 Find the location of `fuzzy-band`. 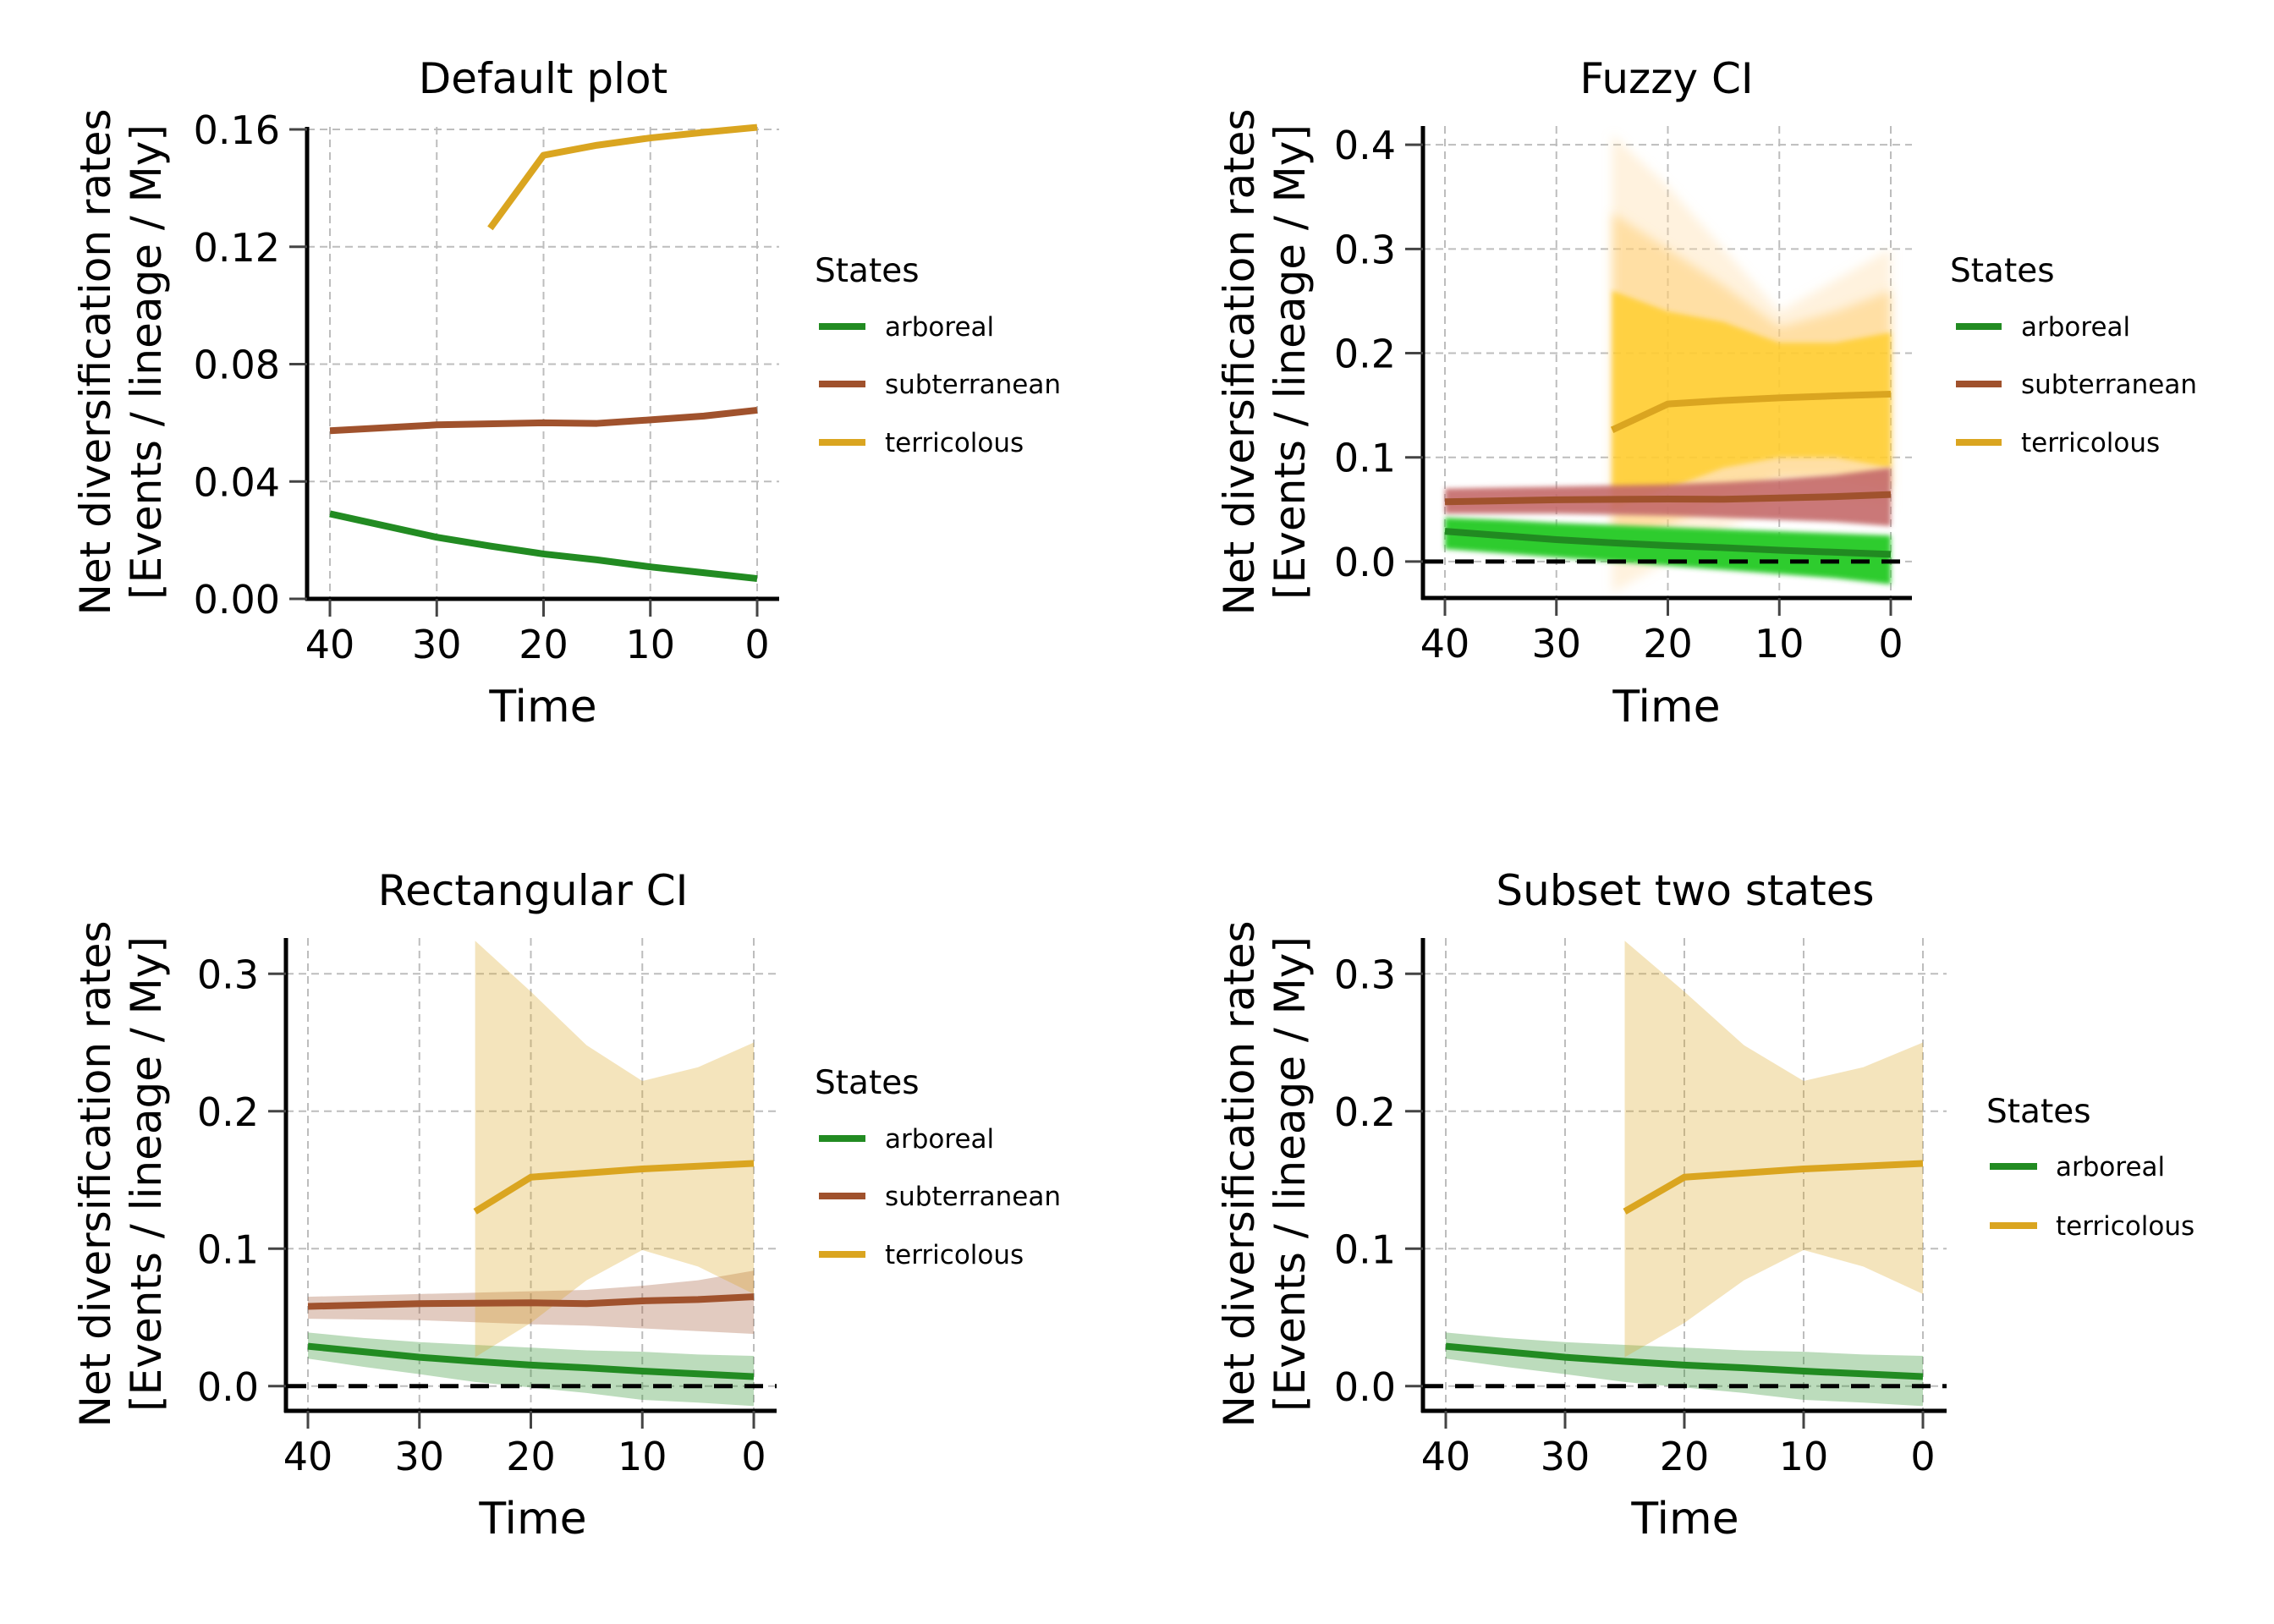

fuzzy-band is located at coordinates (1668, 551).